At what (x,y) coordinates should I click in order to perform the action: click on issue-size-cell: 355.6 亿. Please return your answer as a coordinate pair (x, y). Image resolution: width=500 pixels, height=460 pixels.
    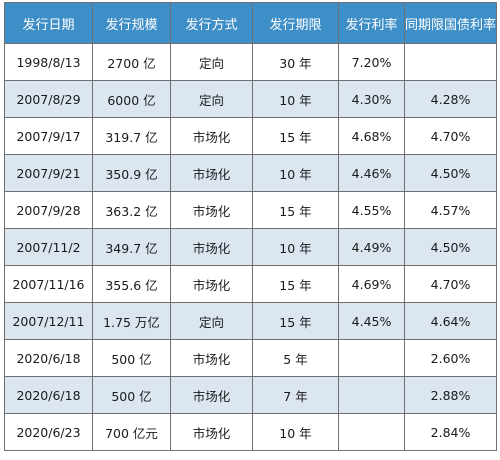
    Looking at the image, I should click on (131, 284).